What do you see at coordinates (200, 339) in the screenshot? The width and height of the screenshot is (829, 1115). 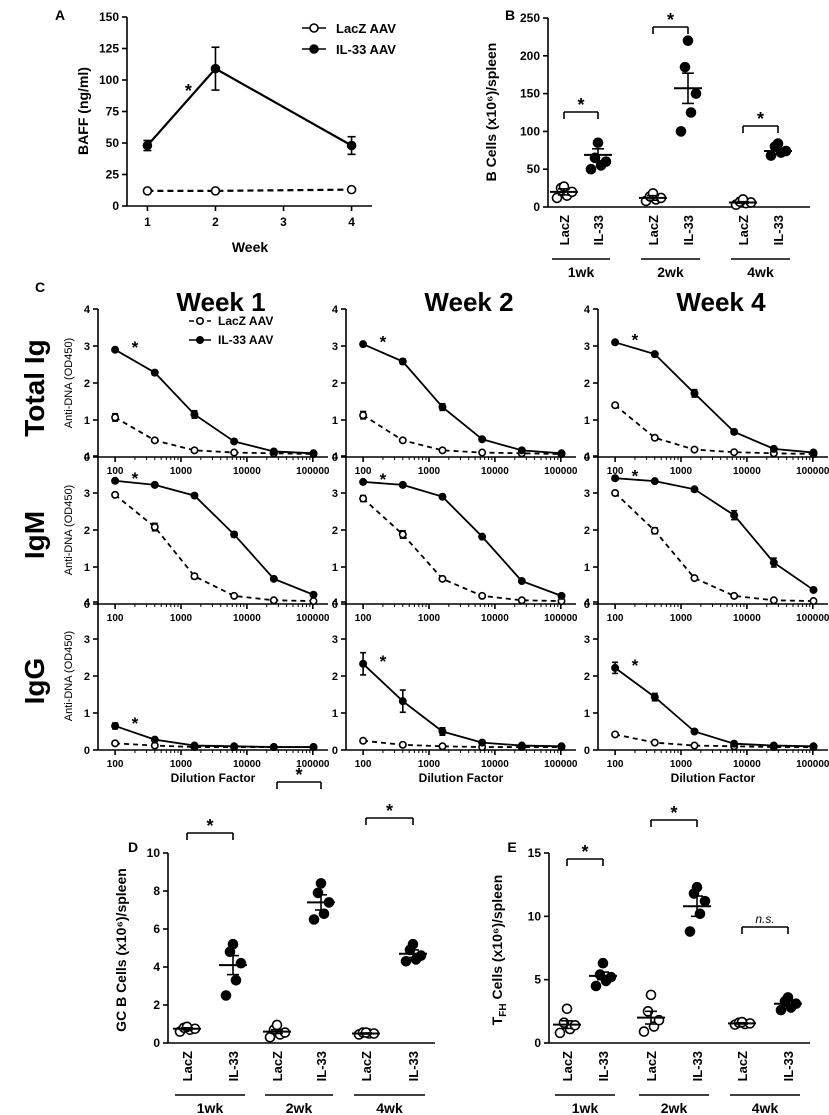 I see `c-legend-marker` at bounding box center [200, 339].